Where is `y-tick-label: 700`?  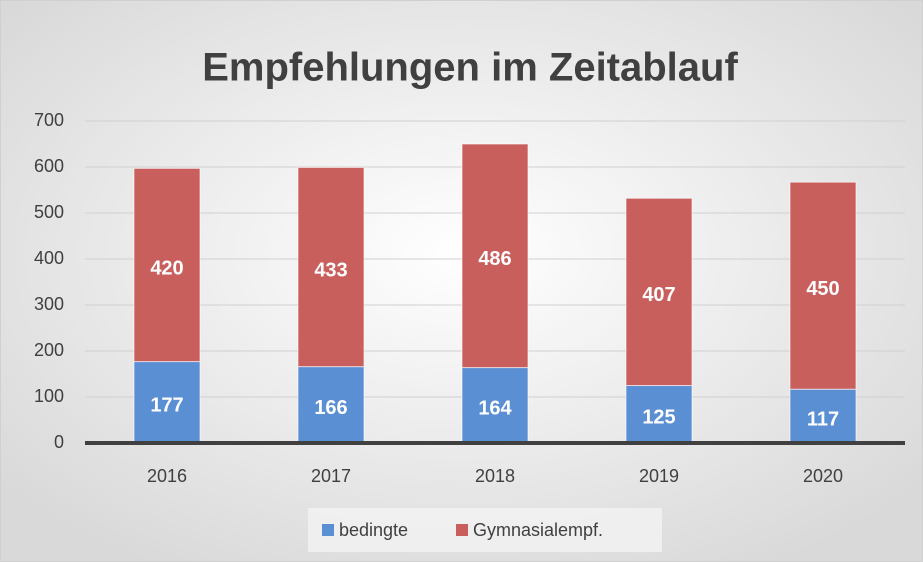 y-tick-label: 700 is located at coordinates (49, 120).